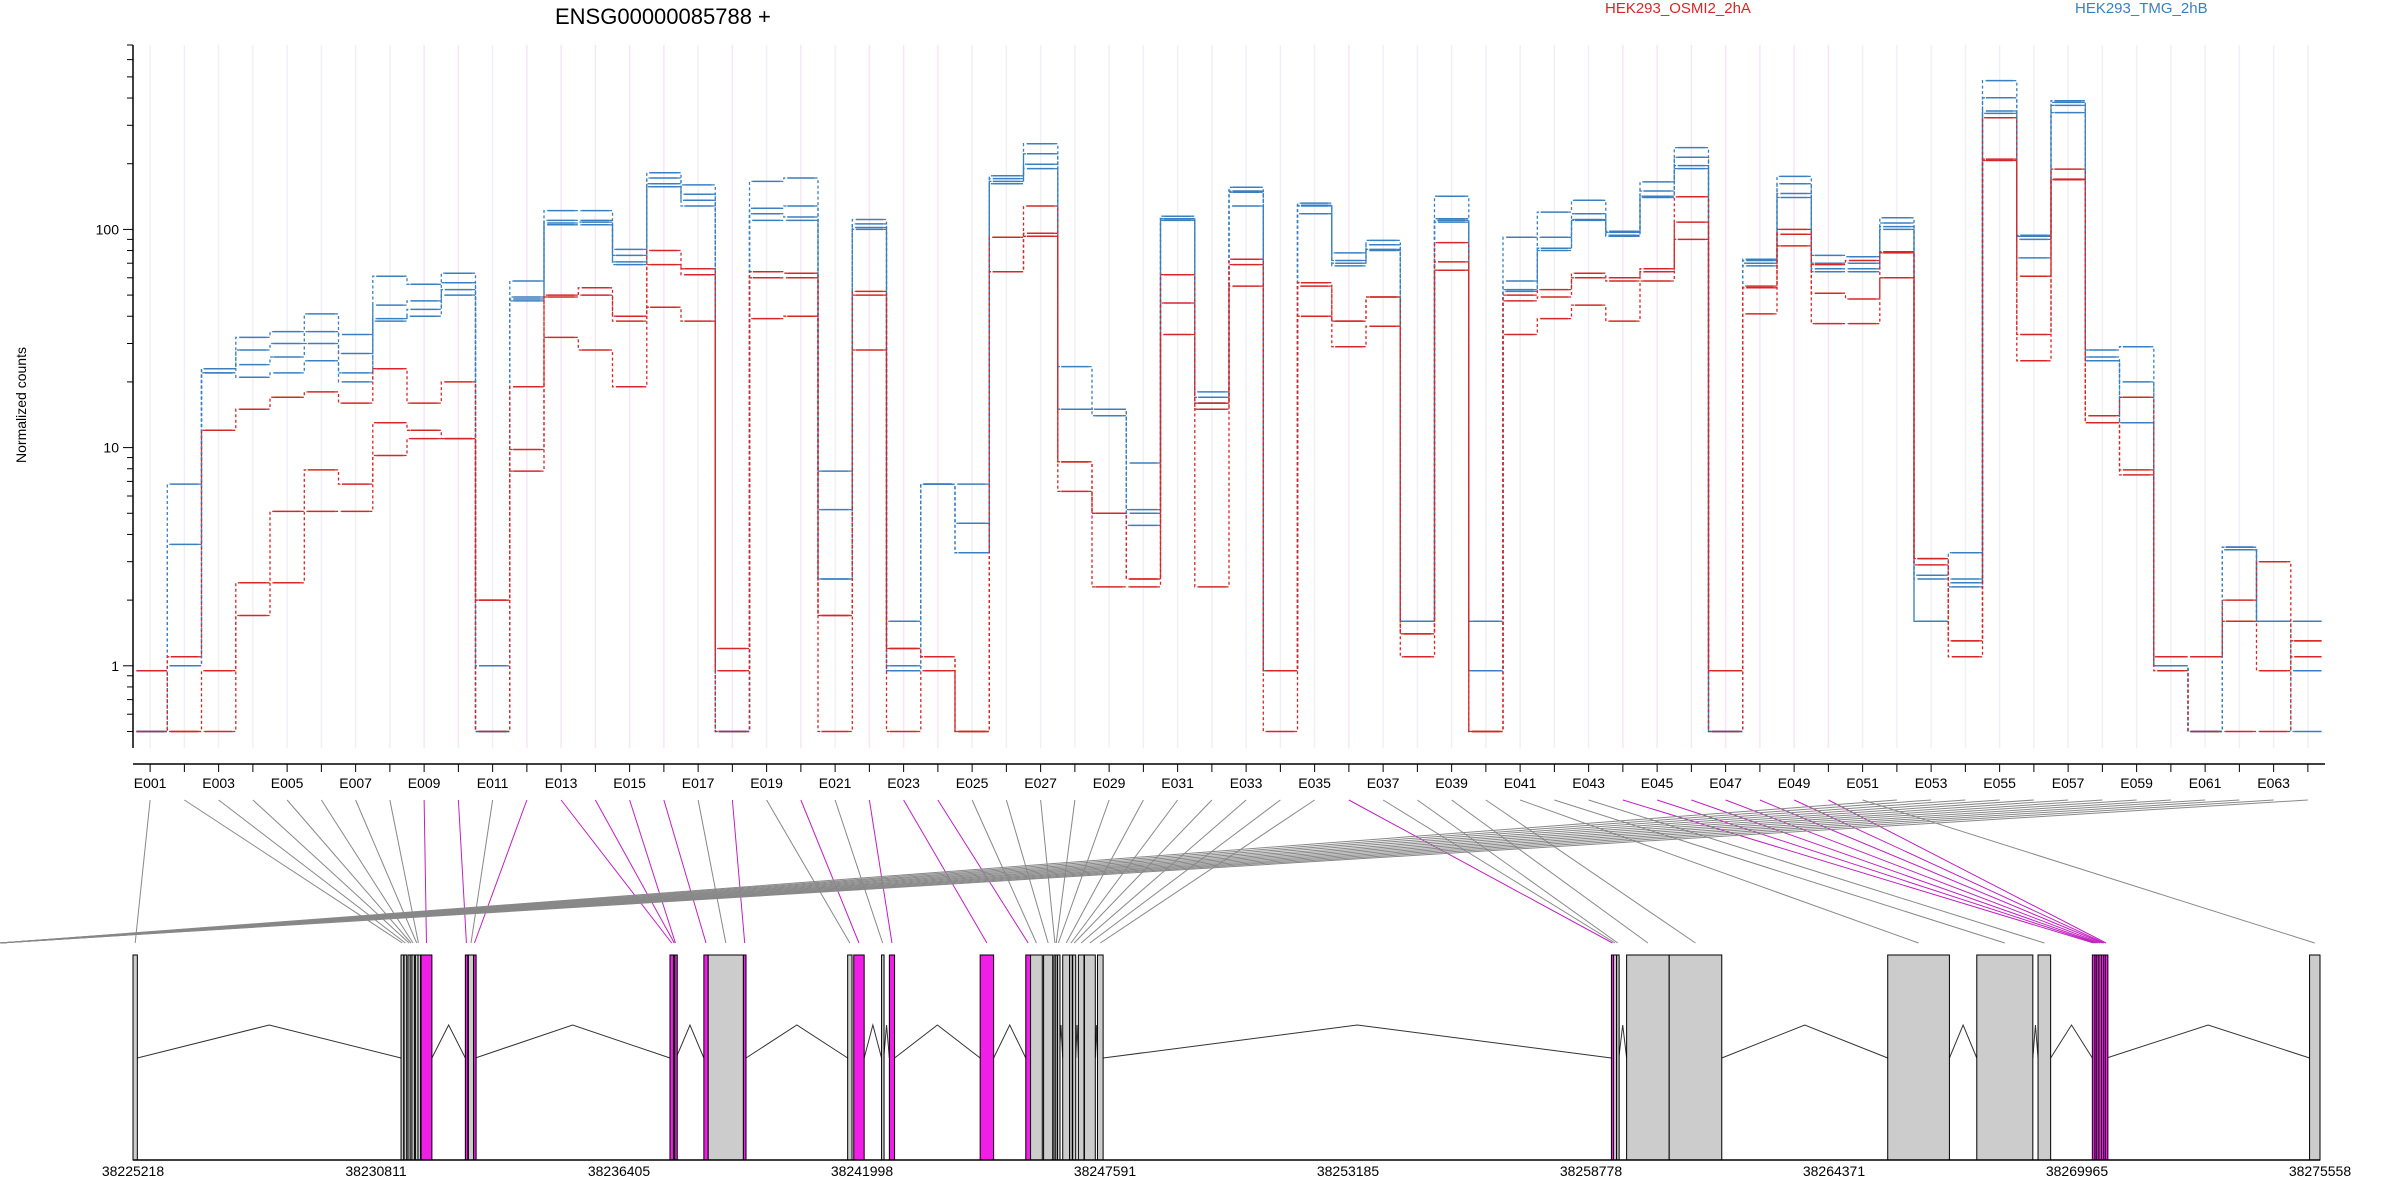 The height and width of the screenshot is (1200, 2400). I want to click on exon-box-E019, so click(850, 1057).